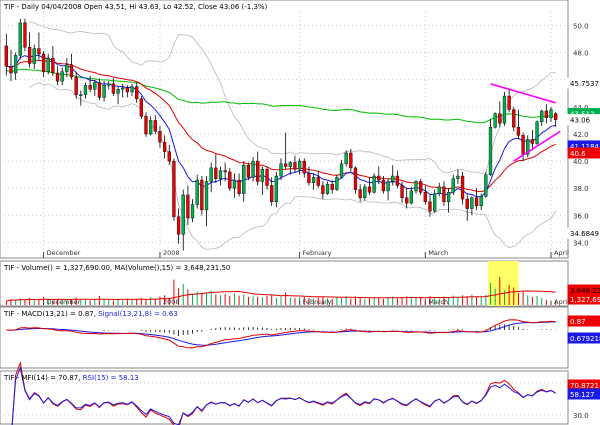 This screenshot has height=425, width=600. What do you see at coordinates (306, 302) in the screenshot?
I see `volume-date-axis: December 2008 February March April` at bounding box center [306, 302].